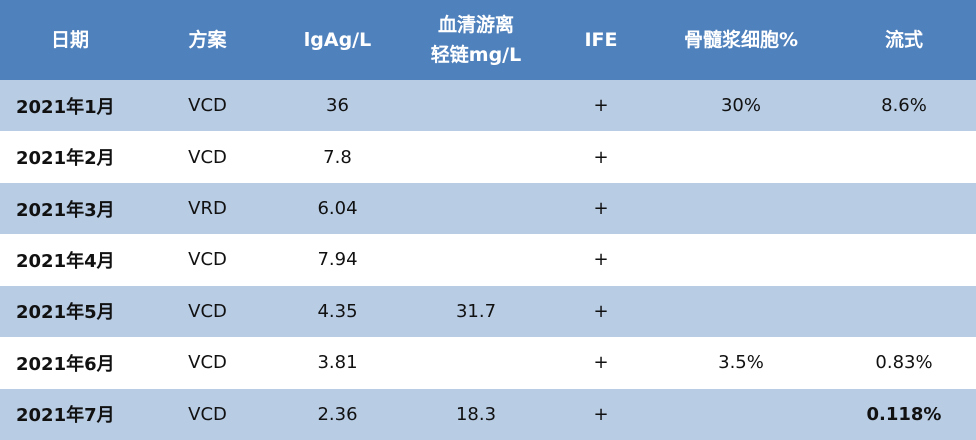 The image size is (976, 440). Describe the element at coordinates (65, 313) in the screenshot. I see `date-cell: 2021年5月` at that location.